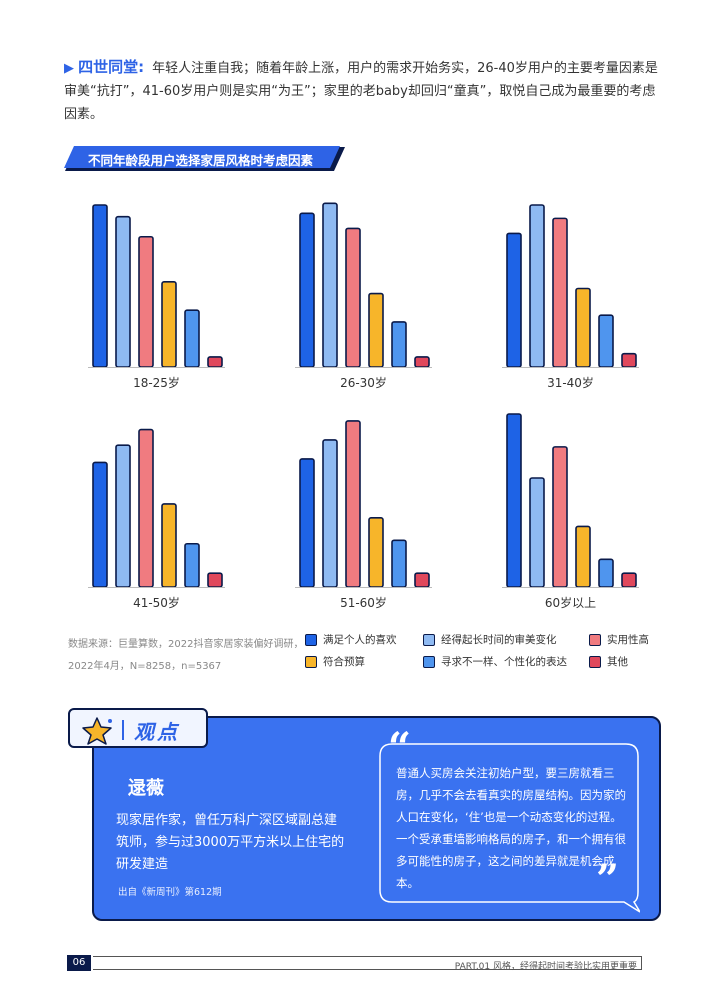 The height and width of the screenshot is (1004, 710). Describe the element at coordinates (157, 732) in the screenshot. I see `opinion-tab-label: 观点` at that location.